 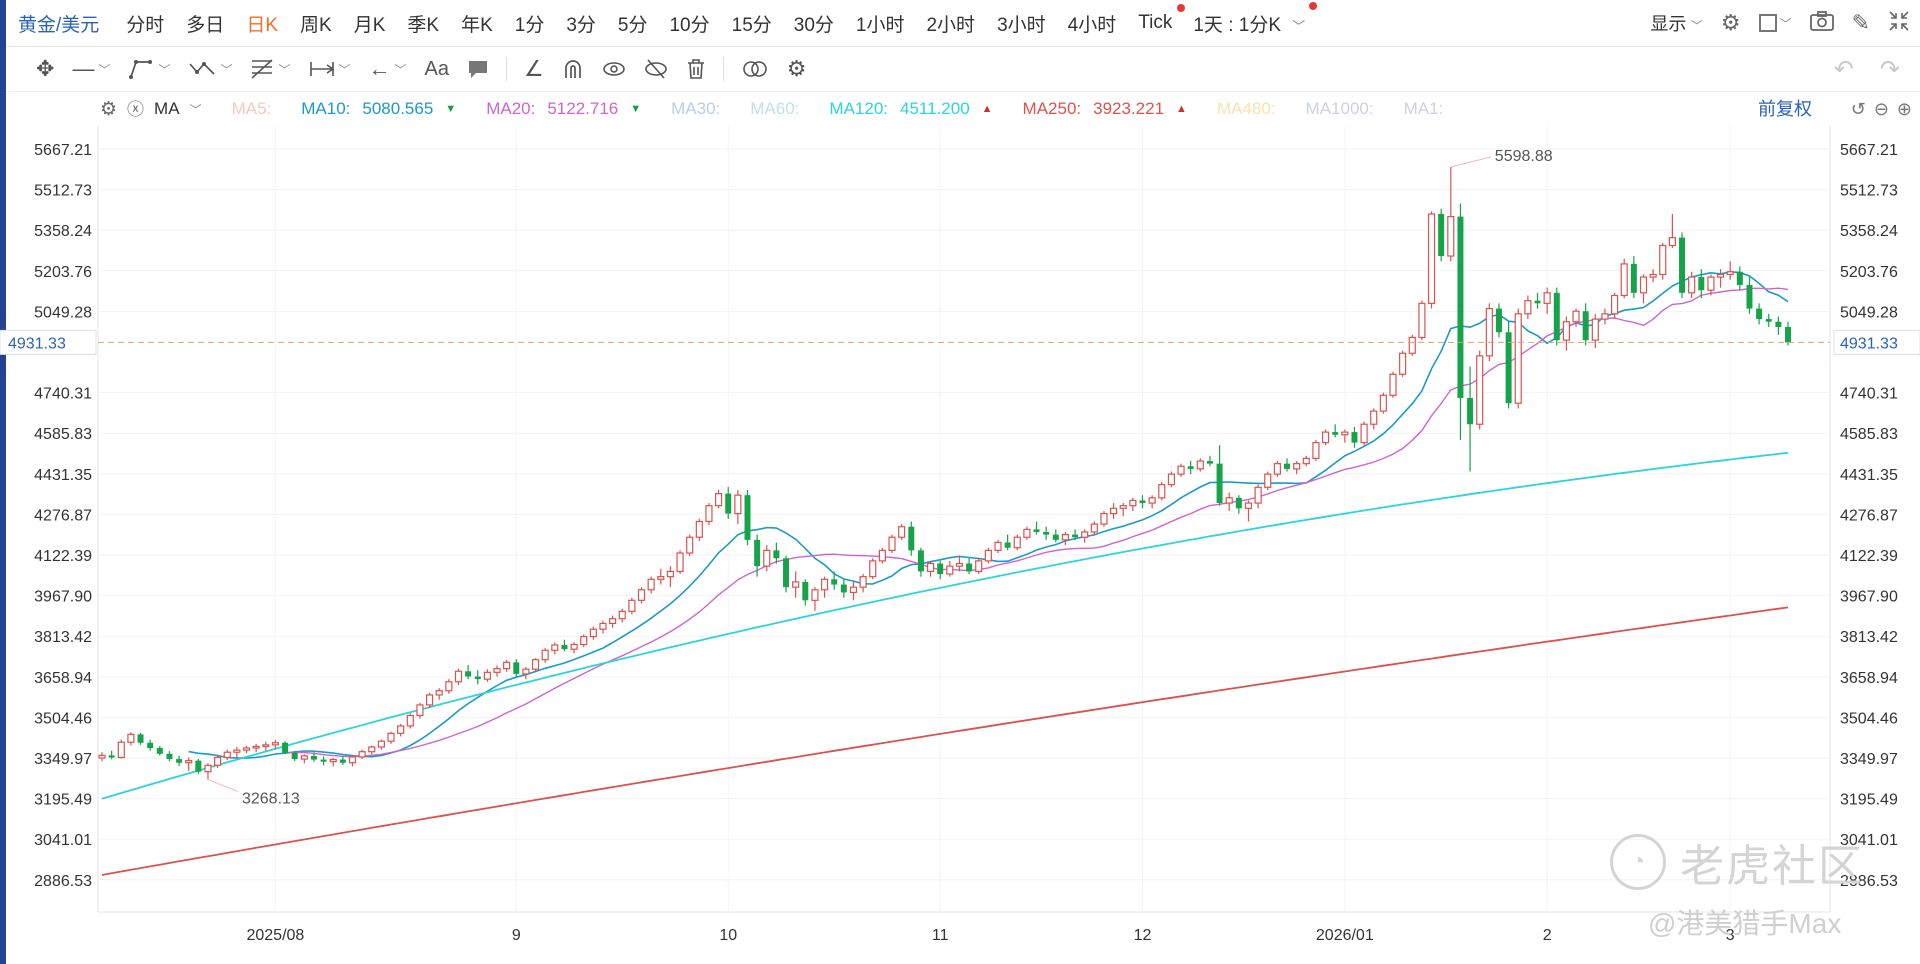 What do you see at coordinates (436, 68) in the screenshot?
I see `text-tool-icon: Aa` at bounding box center [436, 68].